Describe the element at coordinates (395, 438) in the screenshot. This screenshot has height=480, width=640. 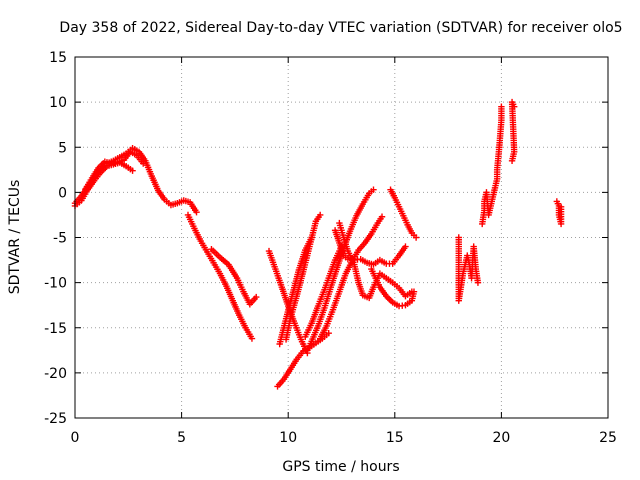
I see `x-tick-label: 15` at that location.